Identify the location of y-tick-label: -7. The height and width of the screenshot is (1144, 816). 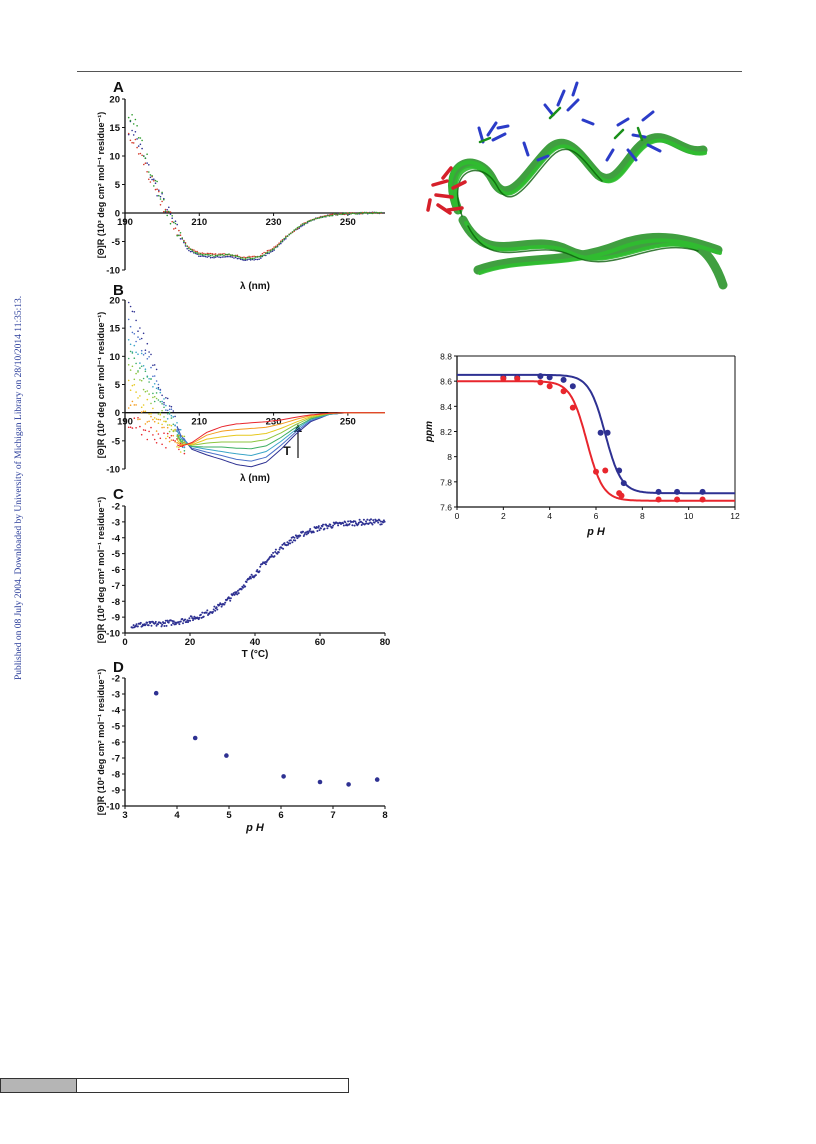
(116, 759).